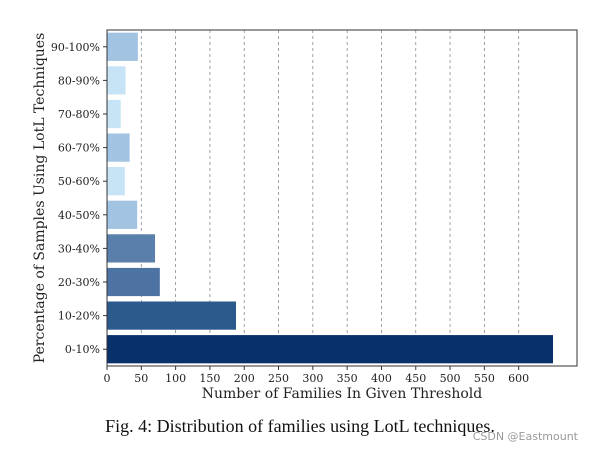 Image resolution: width=593 pixels, height=455 pixels. I want to click on bar-70-80%, so click(114, 114).